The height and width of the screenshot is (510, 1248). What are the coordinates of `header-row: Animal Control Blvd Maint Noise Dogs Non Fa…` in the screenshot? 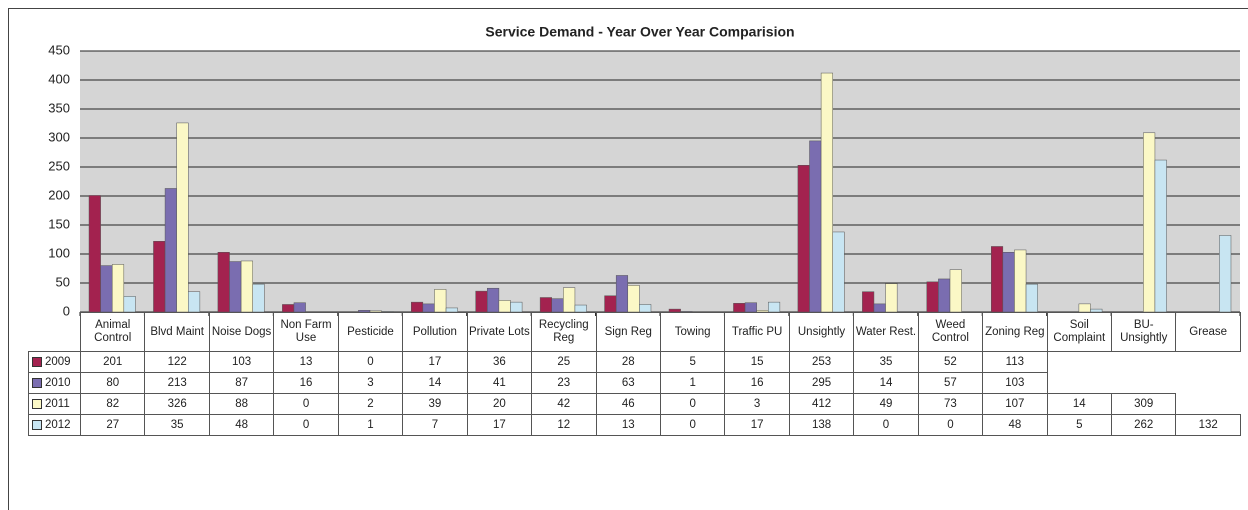 It's located at (635, 332).